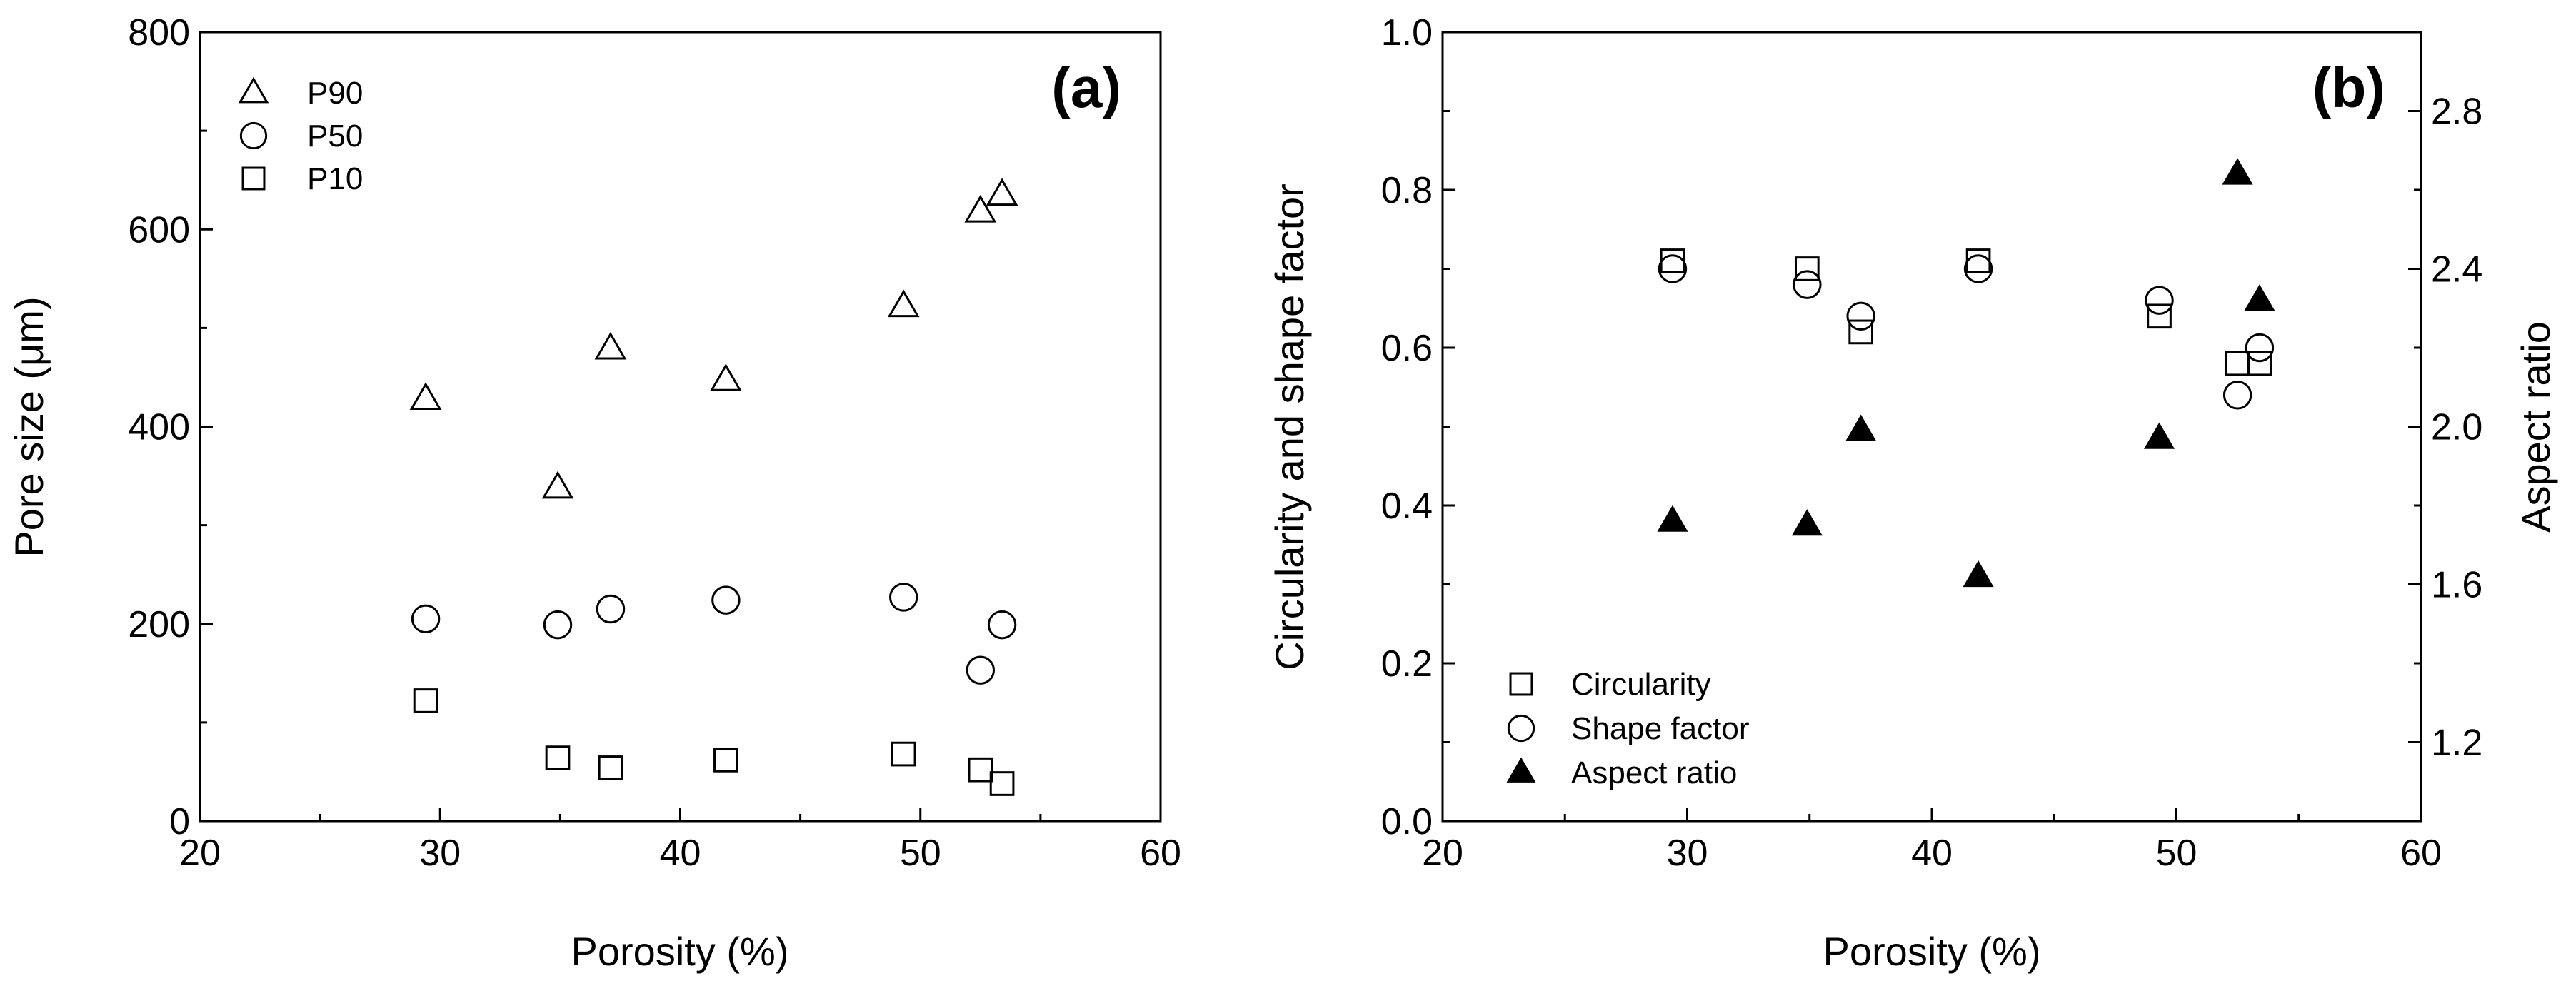 This screenshot has width=2576, height=996. What do you see at coordinates (2456, 112) in the screenshot?
I see `y2-tick-label: 2.8` at bounding box center [2456, 112].